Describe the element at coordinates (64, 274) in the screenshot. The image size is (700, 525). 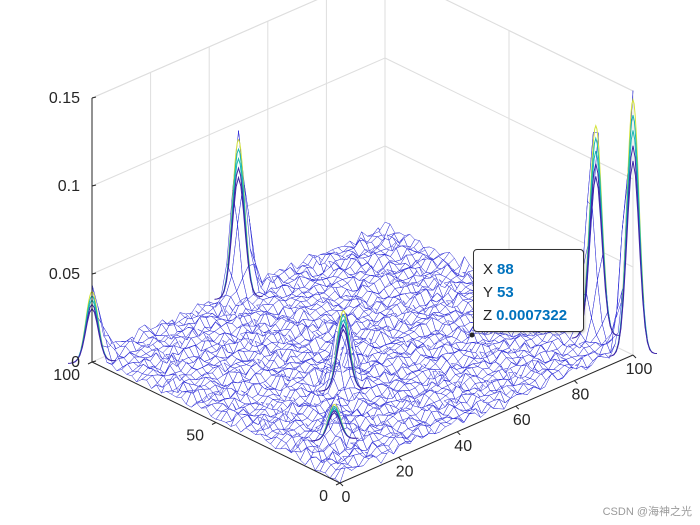
I see `z-tick-label: 0.05` at that location.